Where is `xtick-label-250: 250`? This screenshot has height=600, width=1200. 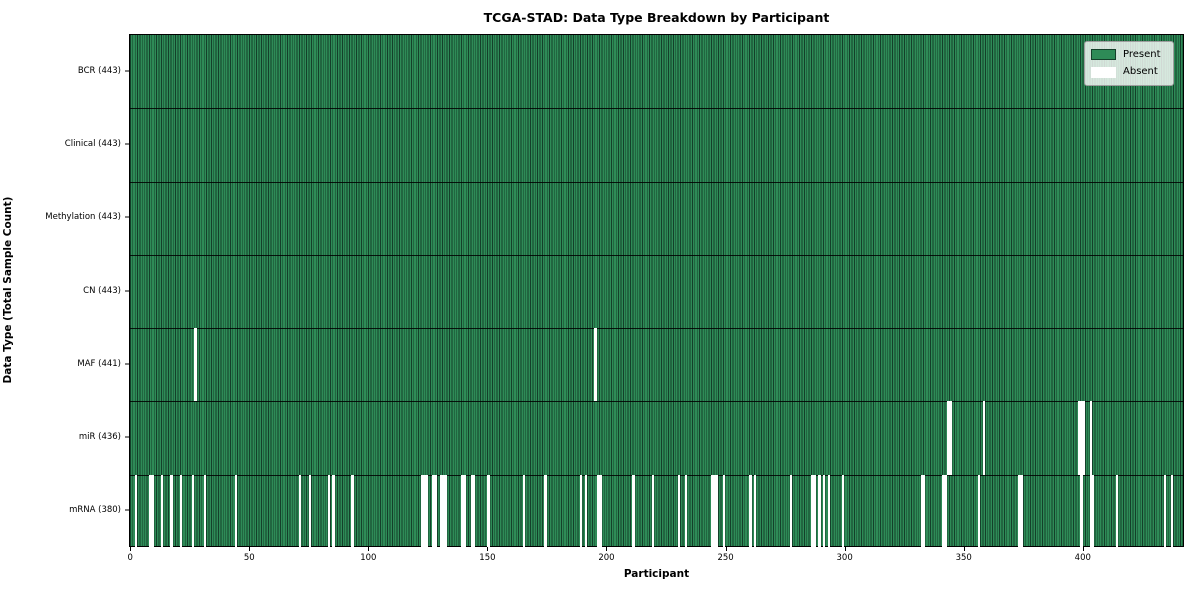 xtick-label-250: 250 is located at coordinates (725, 558).